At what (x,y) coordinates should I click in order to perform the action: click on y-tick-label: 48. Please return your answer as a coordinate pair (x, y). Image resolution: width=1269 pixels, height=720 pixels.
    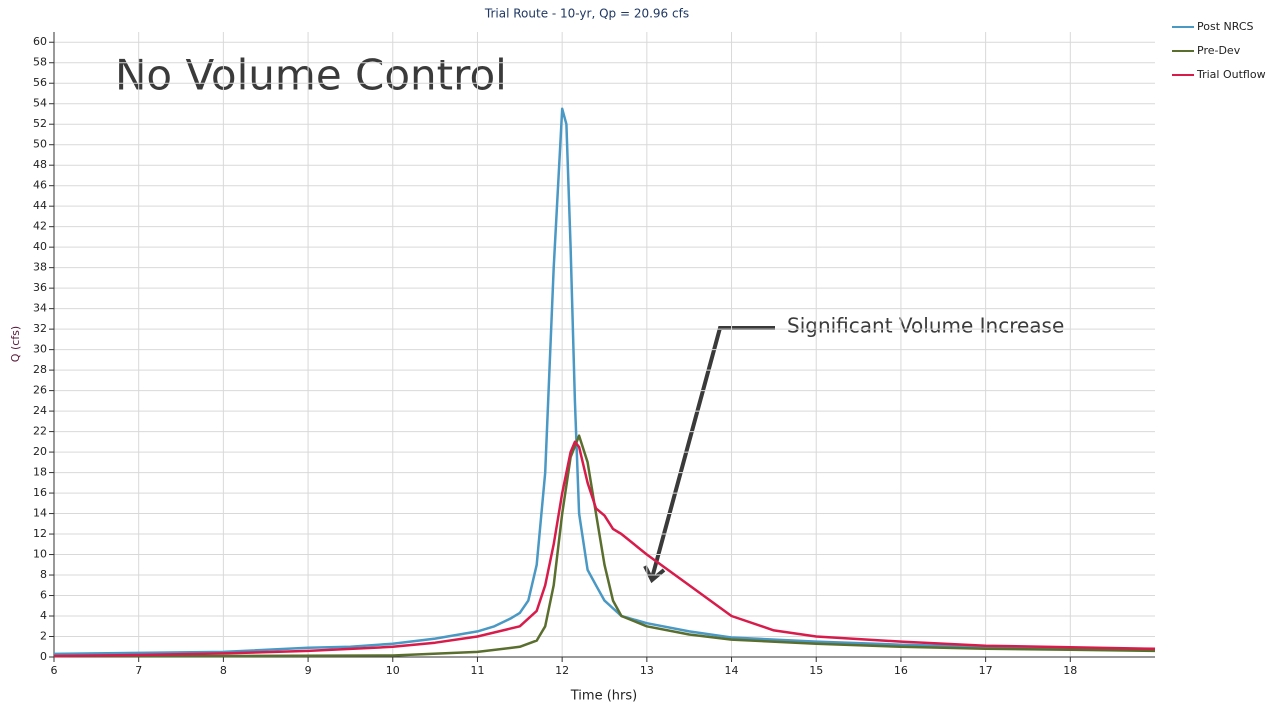
    Looking at the image, I should click on (40, 164).